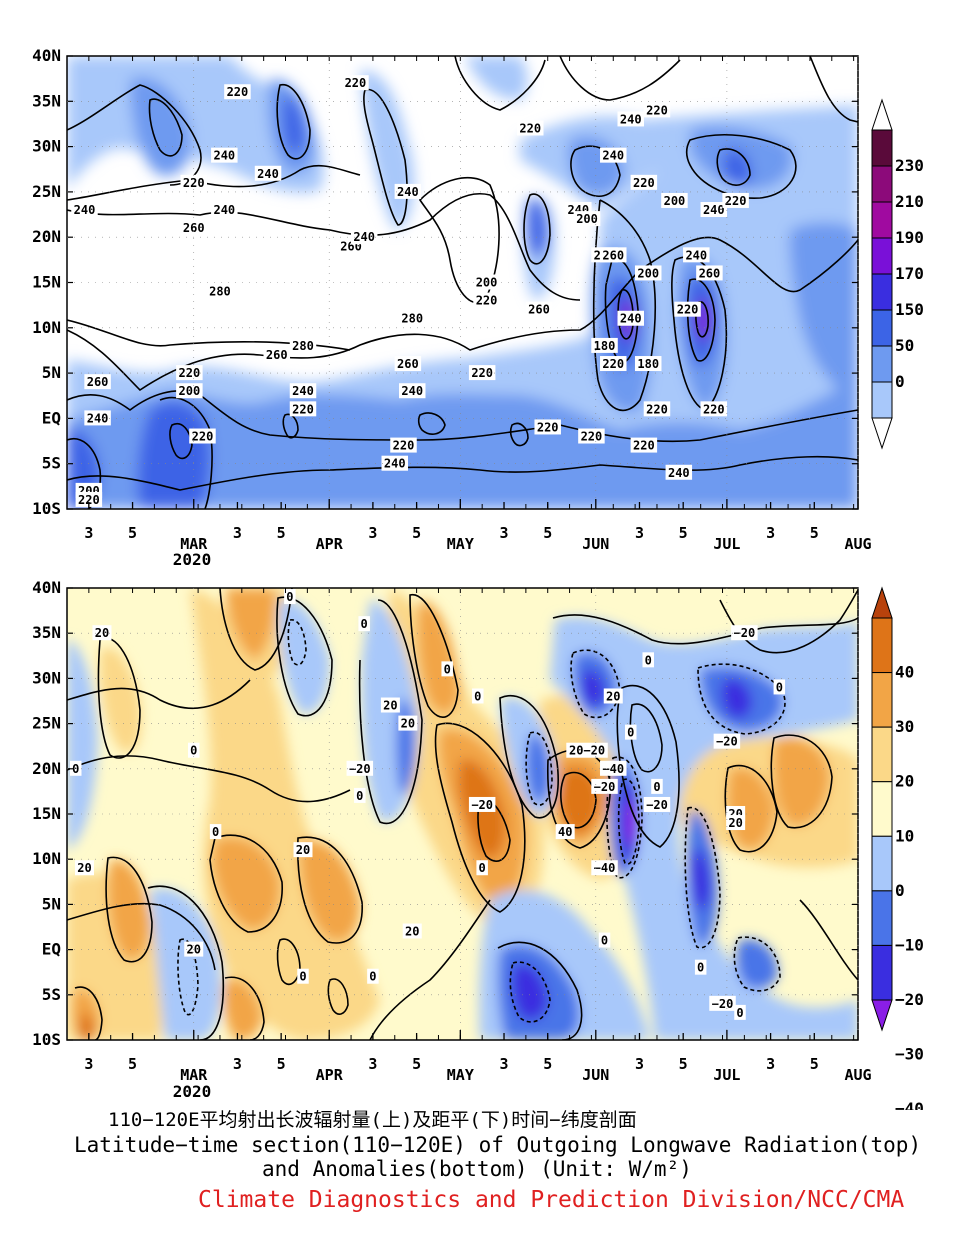 The image size is (960, 1243). Describe the element at coordinates (460, 1075) in the screenshot. I see `x-tick-label: MAY` at that location.